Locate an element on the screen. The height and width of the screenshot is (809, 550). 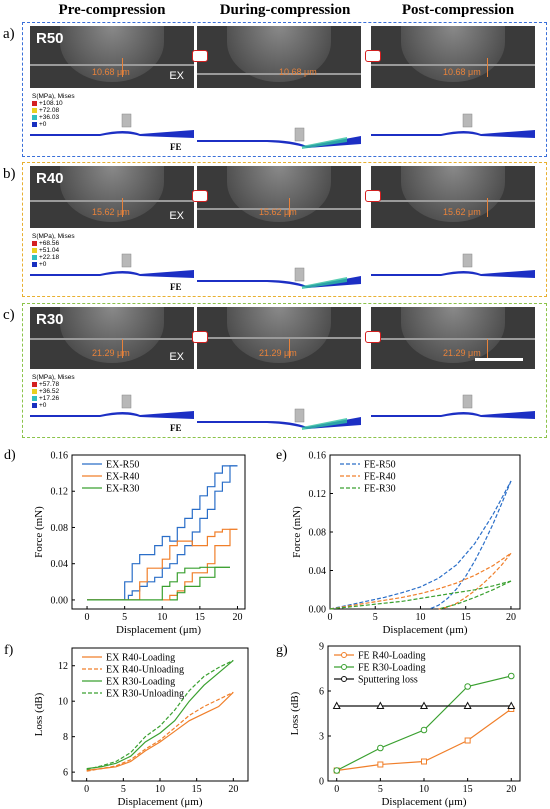
legend-label: EX-R30 is located at coordinates (122, 489).